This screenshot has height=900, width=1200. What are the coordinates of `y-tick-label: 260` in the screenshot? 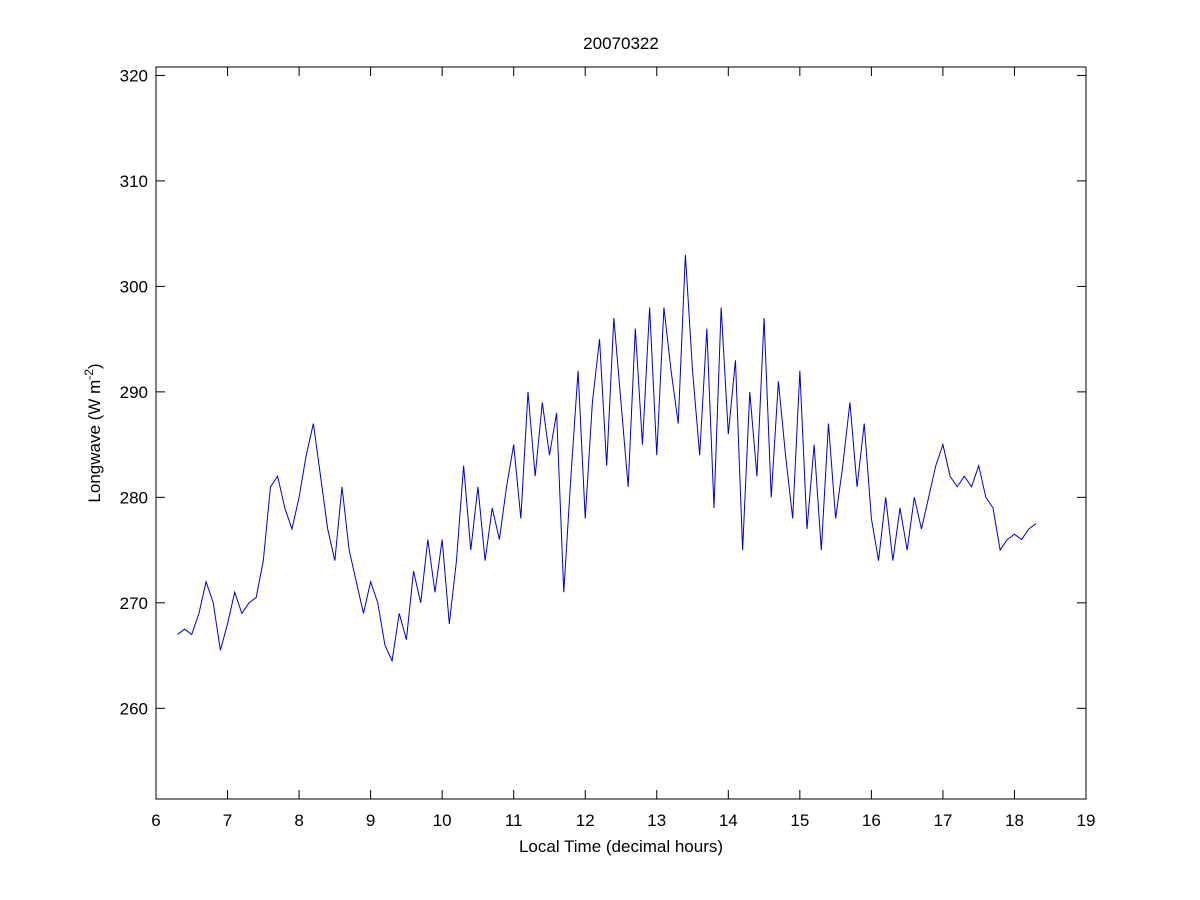 It's located at (134, 708).